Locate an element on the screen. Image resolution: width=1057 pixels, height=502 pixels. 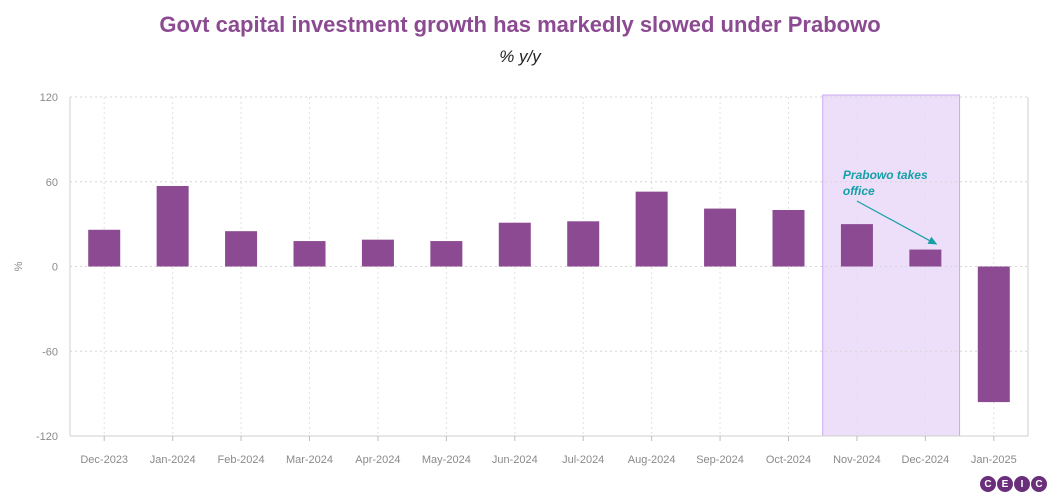
x-tick-label: Feb-2024 is located at coordinates (241, 460).